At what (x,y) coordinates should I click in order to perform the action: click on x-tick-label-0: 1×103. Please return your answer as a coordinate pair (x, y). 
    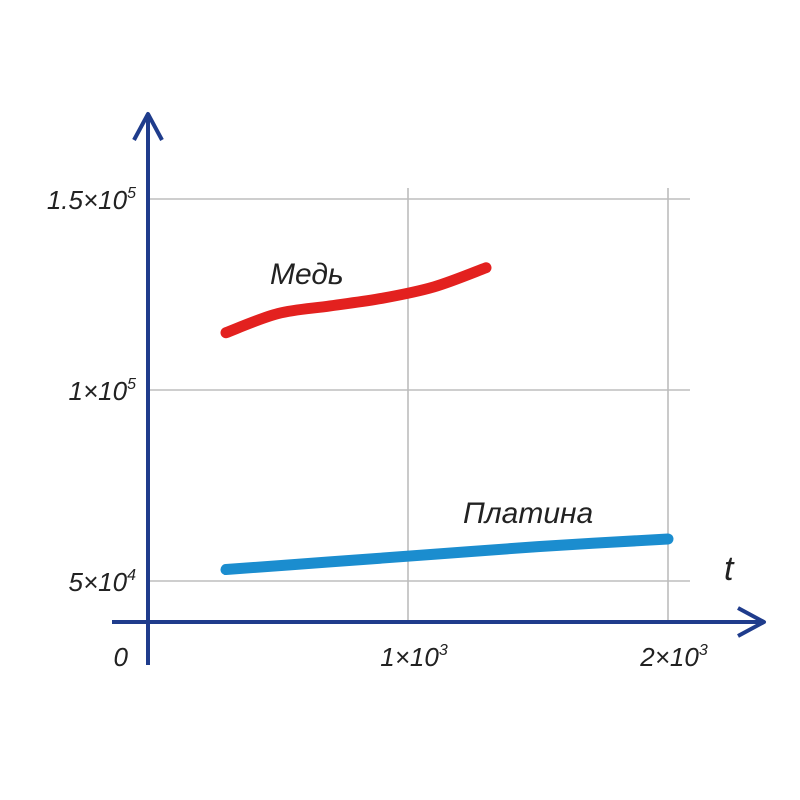
    Looking at the image, I should click on (414, 657).